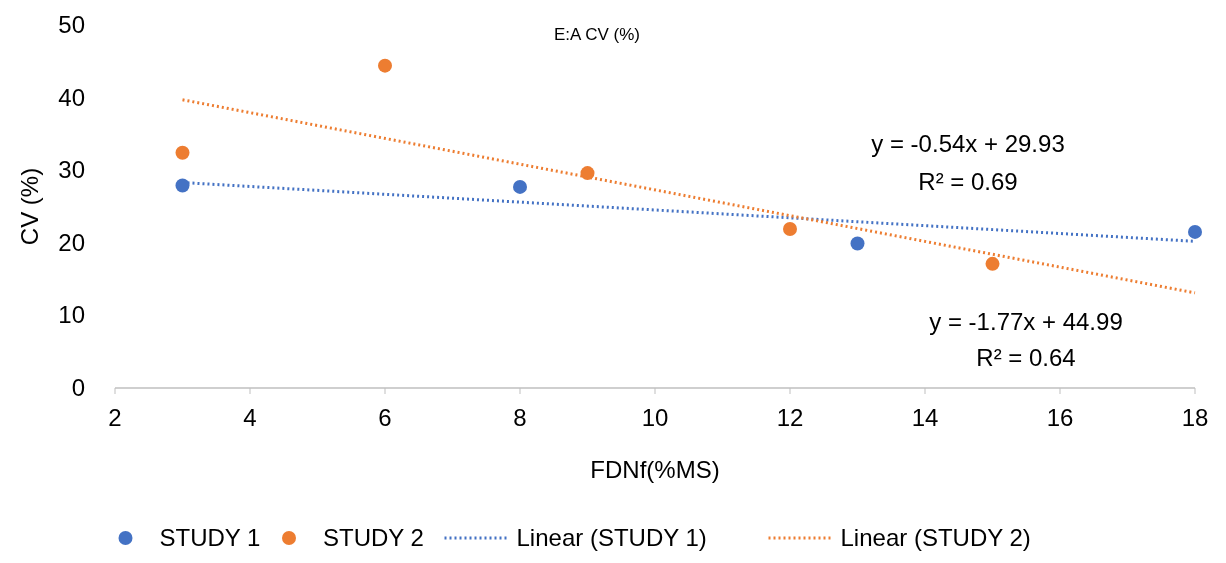 This screenshot has height=563, width=1226. What do you see at coordinates (520, 417) in the screenshot?
I see `x-tick-label: 8` at bounding box center [520, 417].